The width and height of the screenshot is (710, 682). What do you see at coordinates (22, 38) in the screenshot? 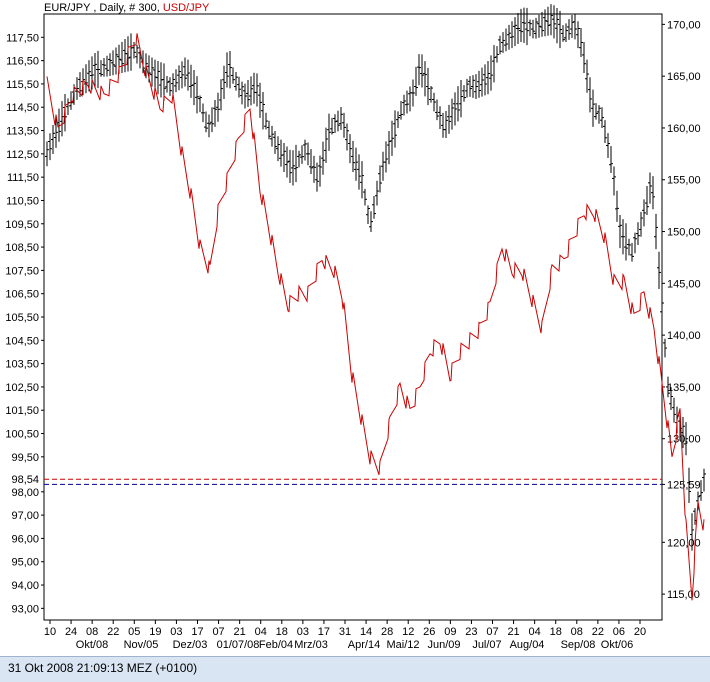
I see `left-tick-label: 117,50` at bounding box center [22, 38].